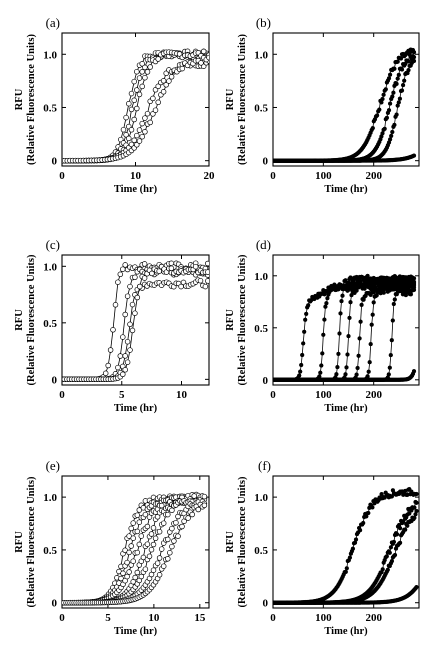 This screenshot has height=650, width=436. I want to click on plot-frame, so click(135, 320).